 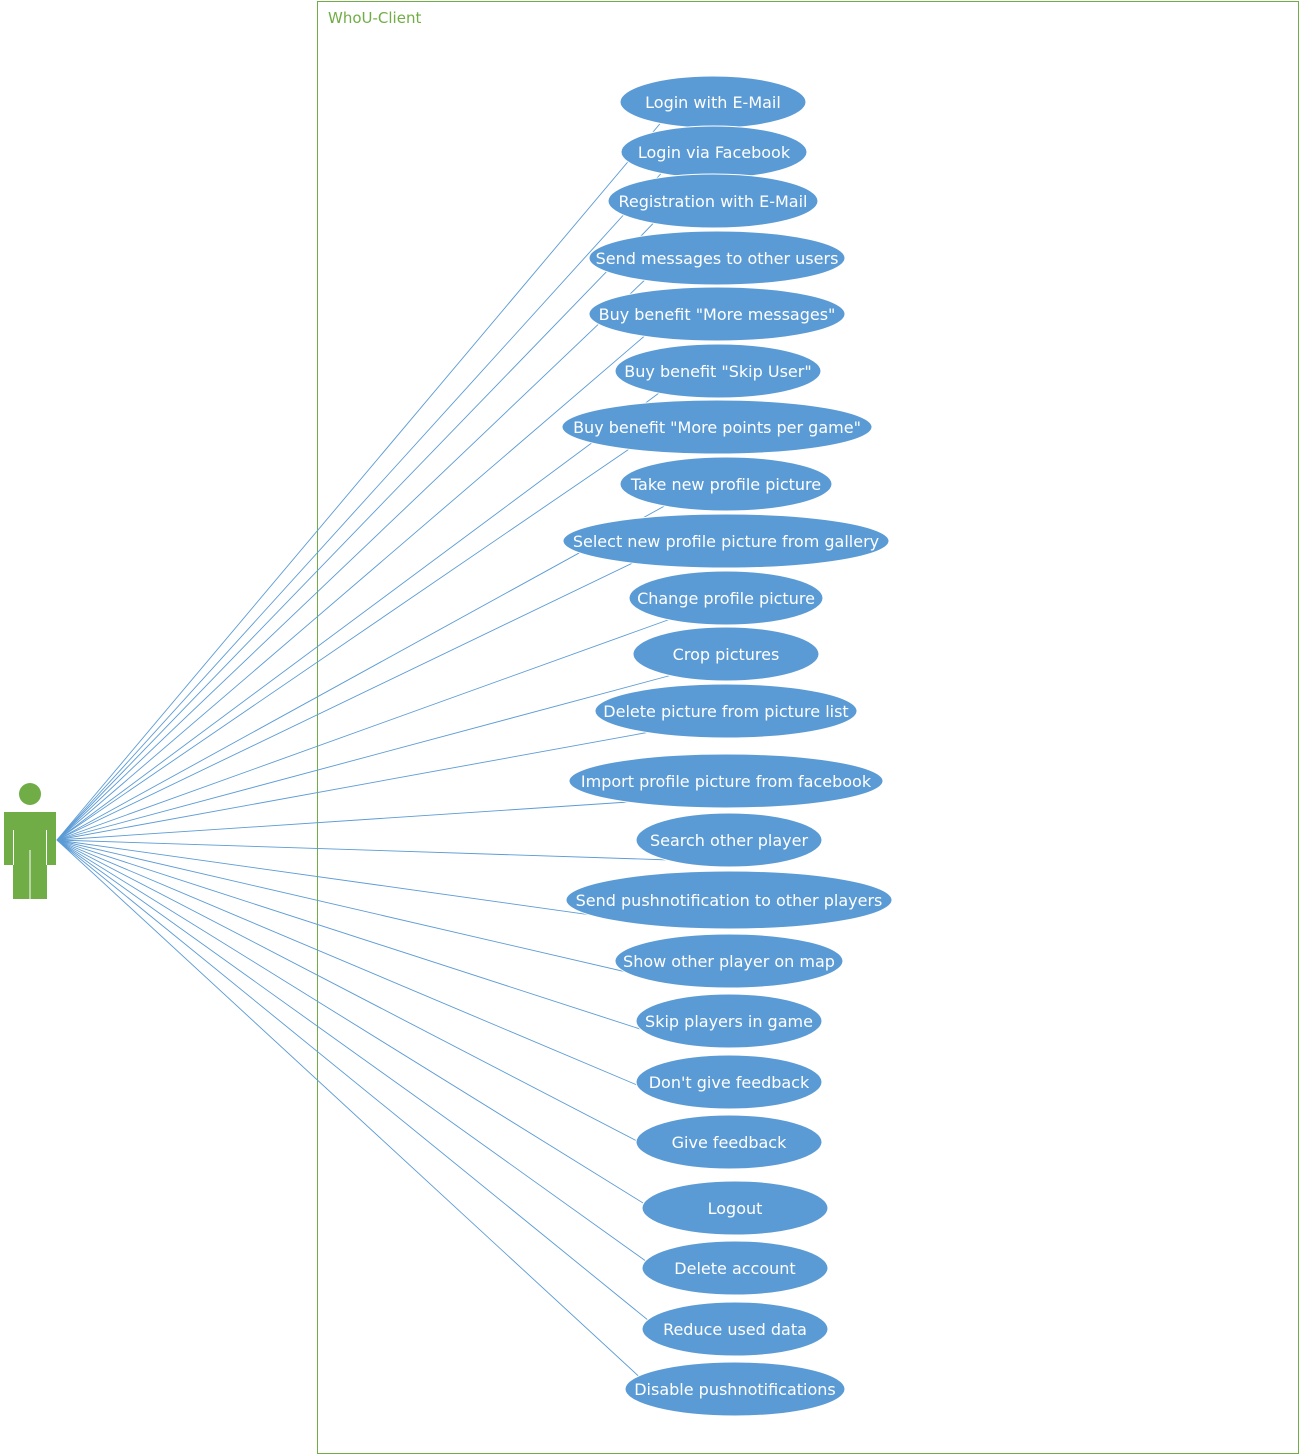 I want to click on use-case-label: Buy benefit "More messages", so click(x=717, y=314).